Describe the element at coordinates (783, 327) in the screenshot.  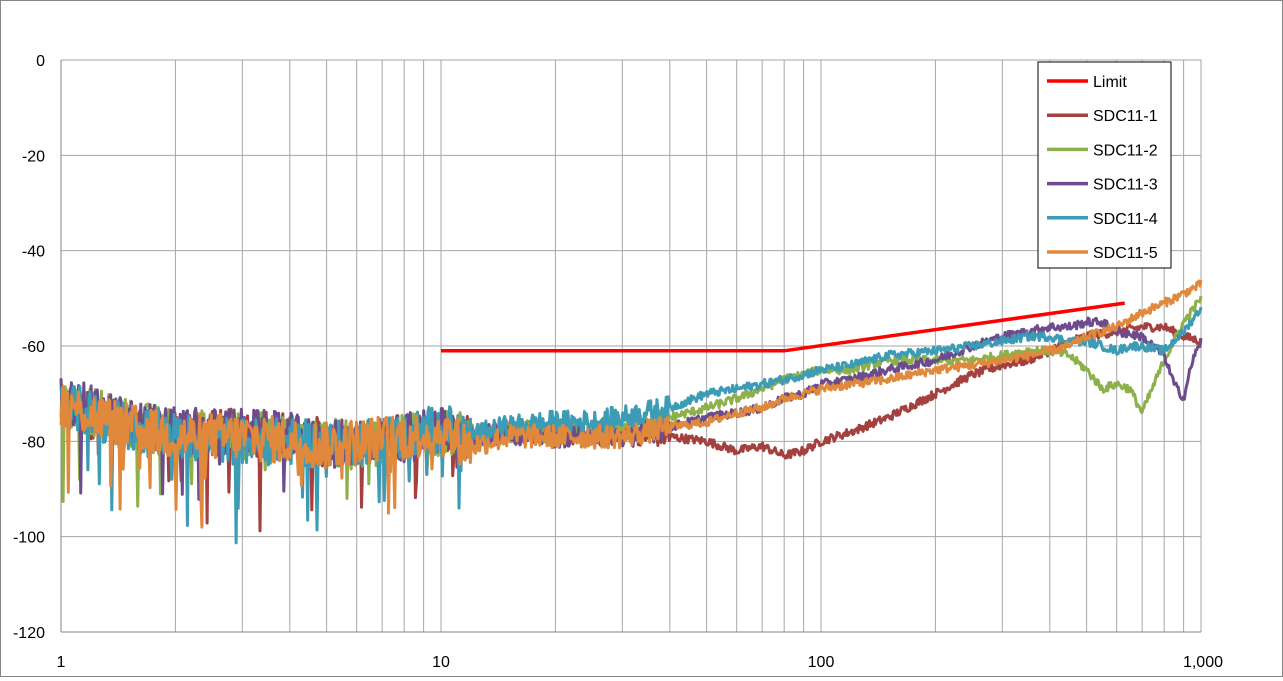
I see `series-line-limit` at that location.